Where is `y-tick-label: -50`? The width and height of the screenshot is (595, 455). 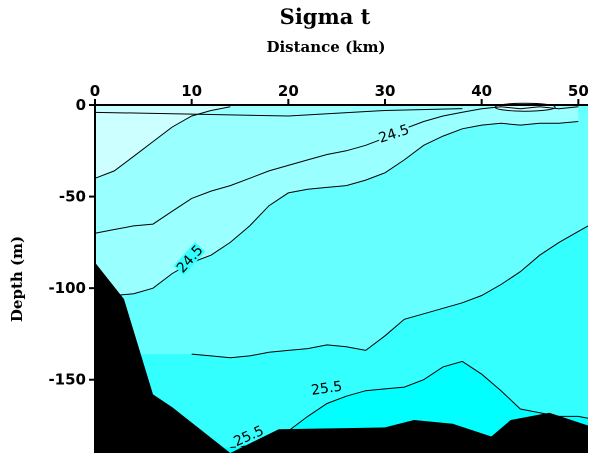
y-tick-label: -50 is located at coordinates (72, 197).